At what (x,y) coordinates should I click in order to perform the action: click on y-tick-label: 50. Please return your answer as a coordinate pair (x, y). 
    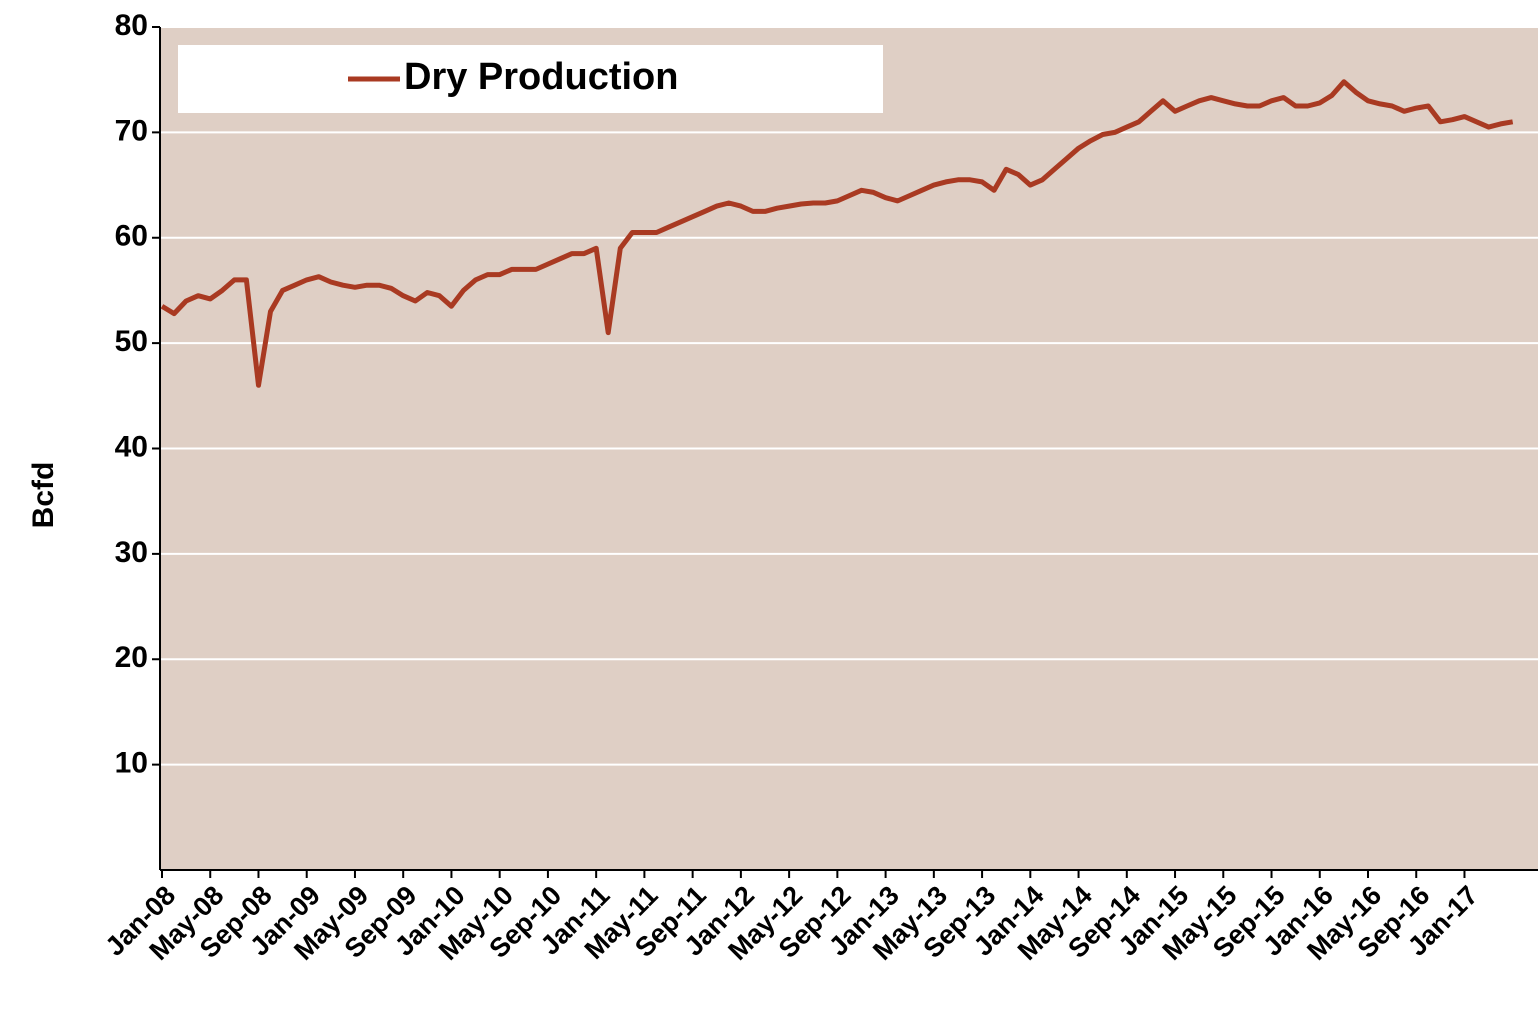
    Looking at the image, I should click on (131, 341).